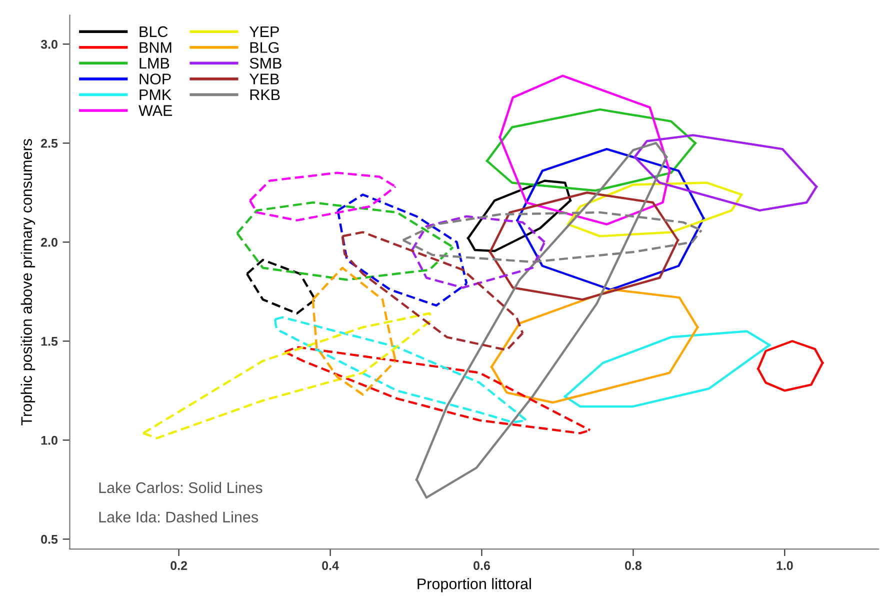  I want to click on legend-label: BLG, so click(264, 47).